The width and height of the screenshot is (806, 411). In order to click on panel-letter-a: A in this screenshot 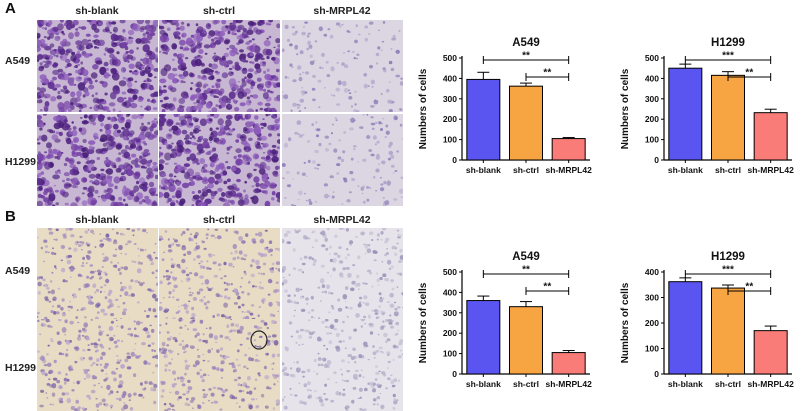, I will do `click(10, 8)`.